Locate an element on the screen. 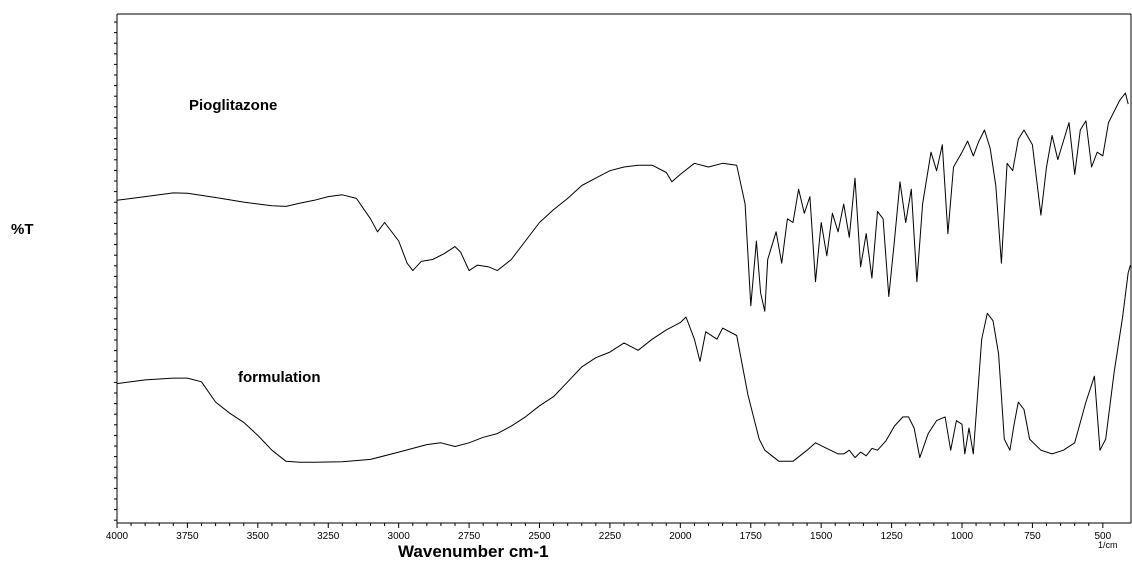 The height and width of the screenshot is (565, 1132). series-label-formulation: formulation is located at coordinates (279, 377).